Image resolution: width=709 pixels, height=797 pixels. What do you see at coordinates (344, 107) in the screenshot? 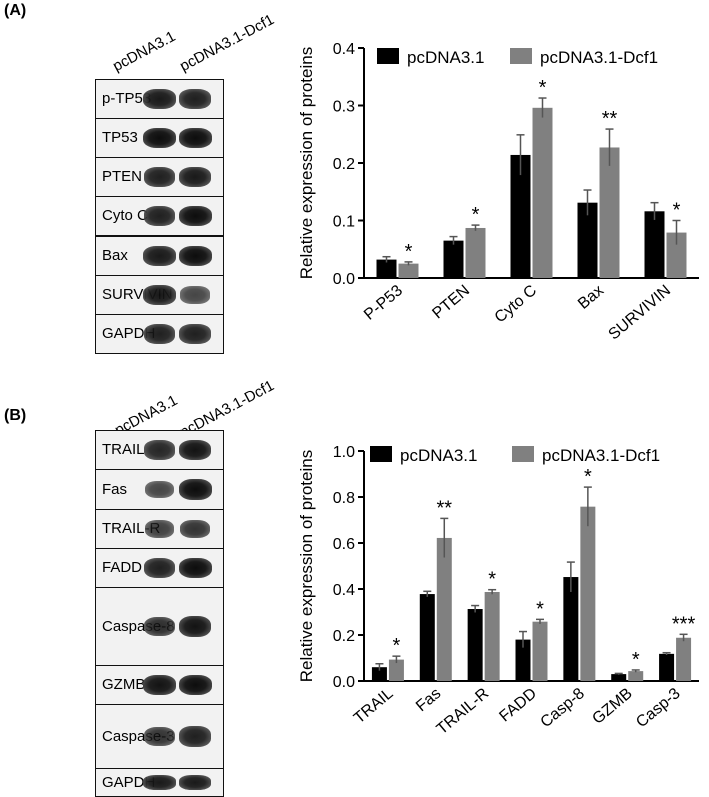
I see `y-tick-label: 0.3` at bounding box center [344, 107].